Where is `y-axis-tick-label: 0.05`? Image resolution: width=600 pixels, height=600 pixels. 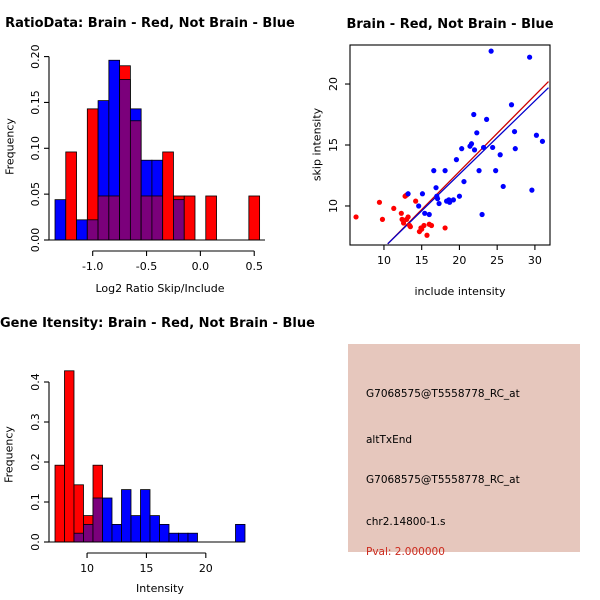
y-axis-tick-label: 0.05 is located at coordinates (35, 194).